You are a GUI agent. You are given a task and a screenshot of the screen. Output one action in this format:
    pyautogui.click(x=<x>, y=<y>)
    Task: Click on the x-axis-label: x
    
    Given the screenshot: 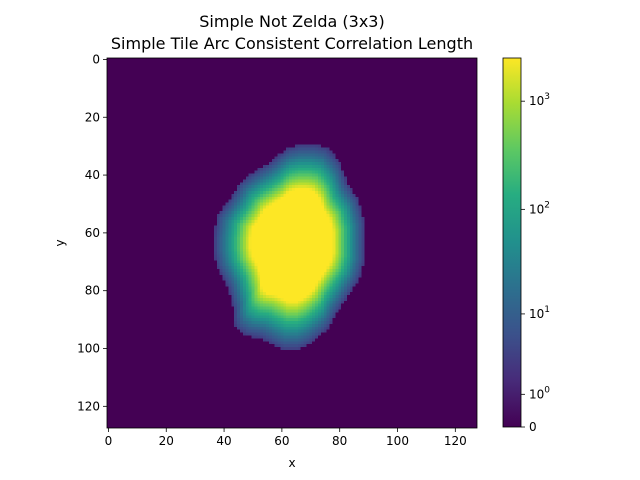 What is the action you would take?
    pyautogui.click(x=291, y=463)
    